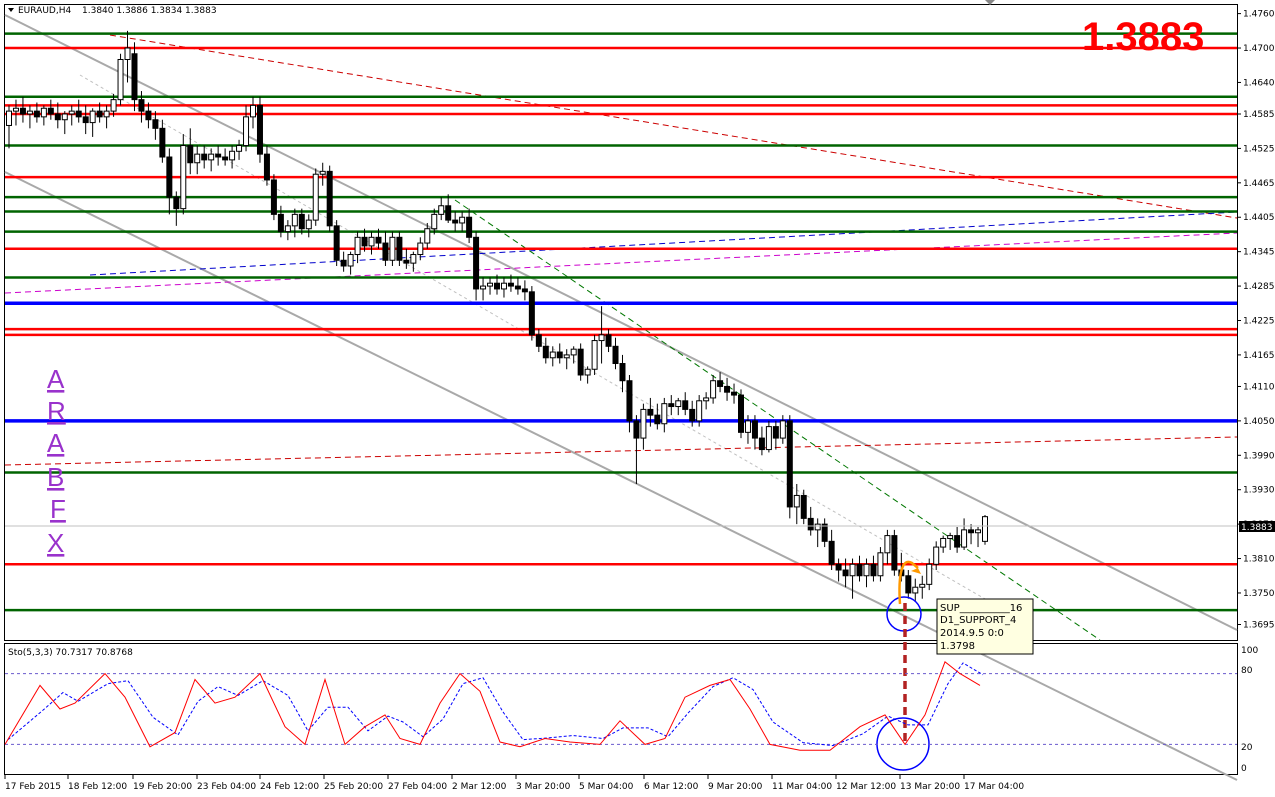 This screenshot has height=797, width=1275. Describe the element at coordinates (1259, 149) in the screenshot. I see `price-tick-label: 1.4525` at that location.